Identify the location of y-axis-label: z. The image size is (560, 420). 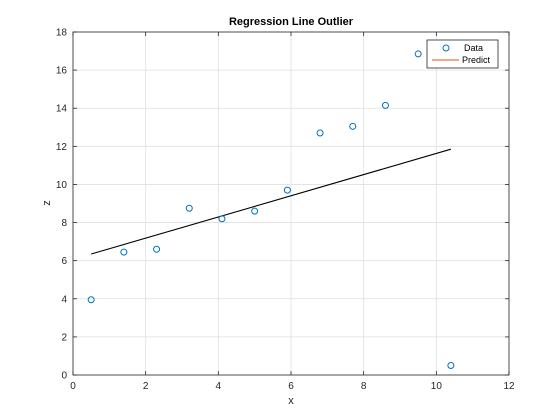
(47, 203).